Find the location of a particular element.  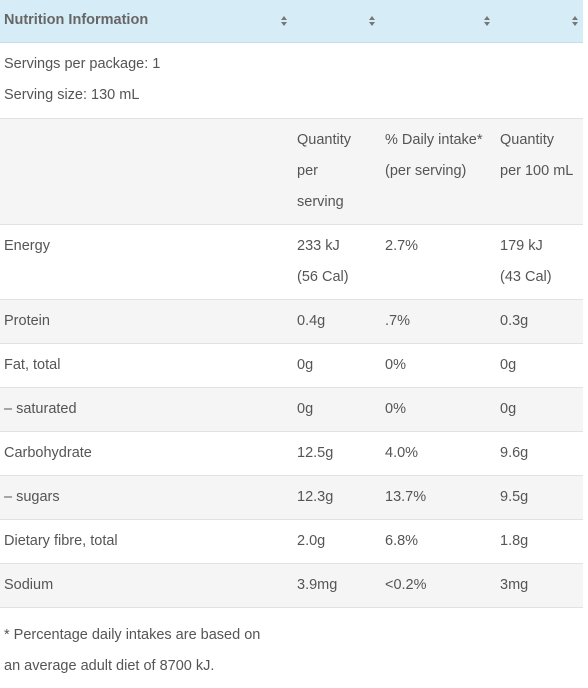

table-row: Sodium 3.9mg <0.2% 3mg is located at coordinates (291, 586).